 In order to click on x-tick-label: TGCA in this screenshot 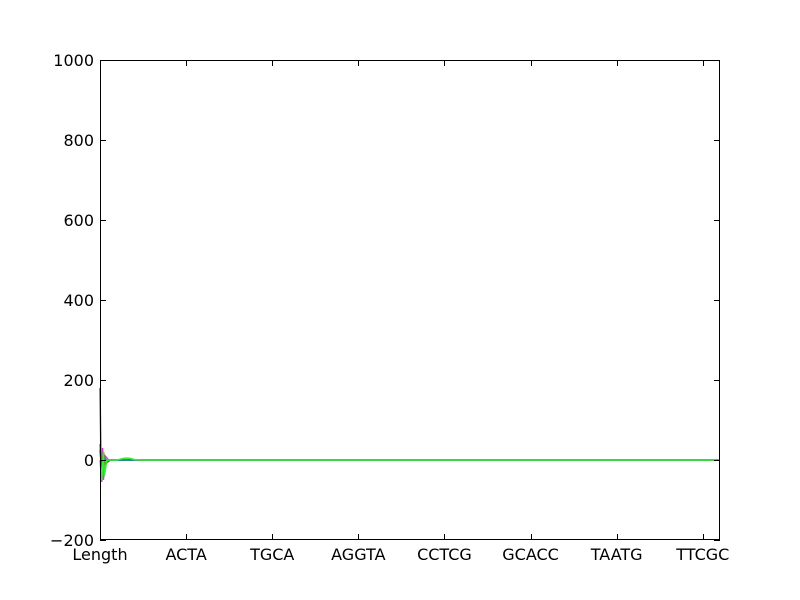, I will do `click(271, 554)`.